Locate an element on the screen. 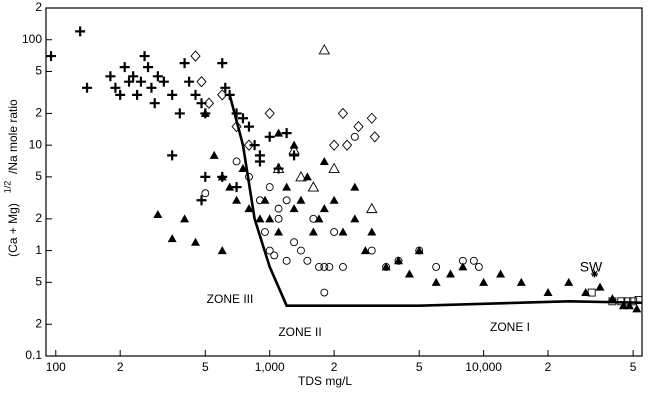  annotation: ZONE I is located at coordinates (510, 327).